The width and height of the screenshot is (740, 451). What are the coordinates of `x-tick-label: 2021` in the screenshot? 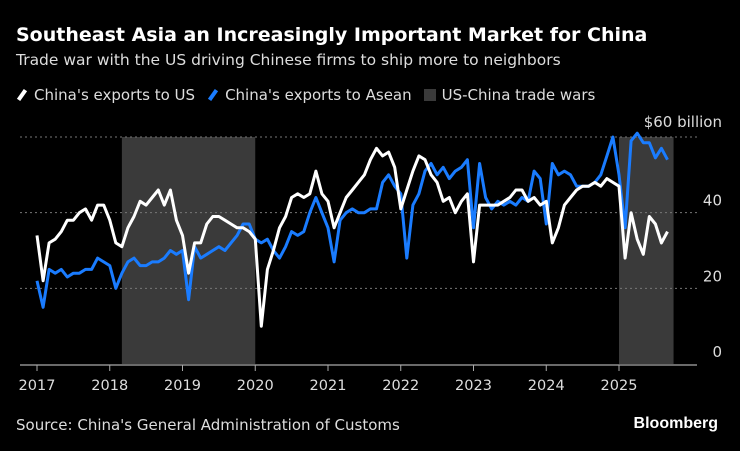 It's located at (328, 386).